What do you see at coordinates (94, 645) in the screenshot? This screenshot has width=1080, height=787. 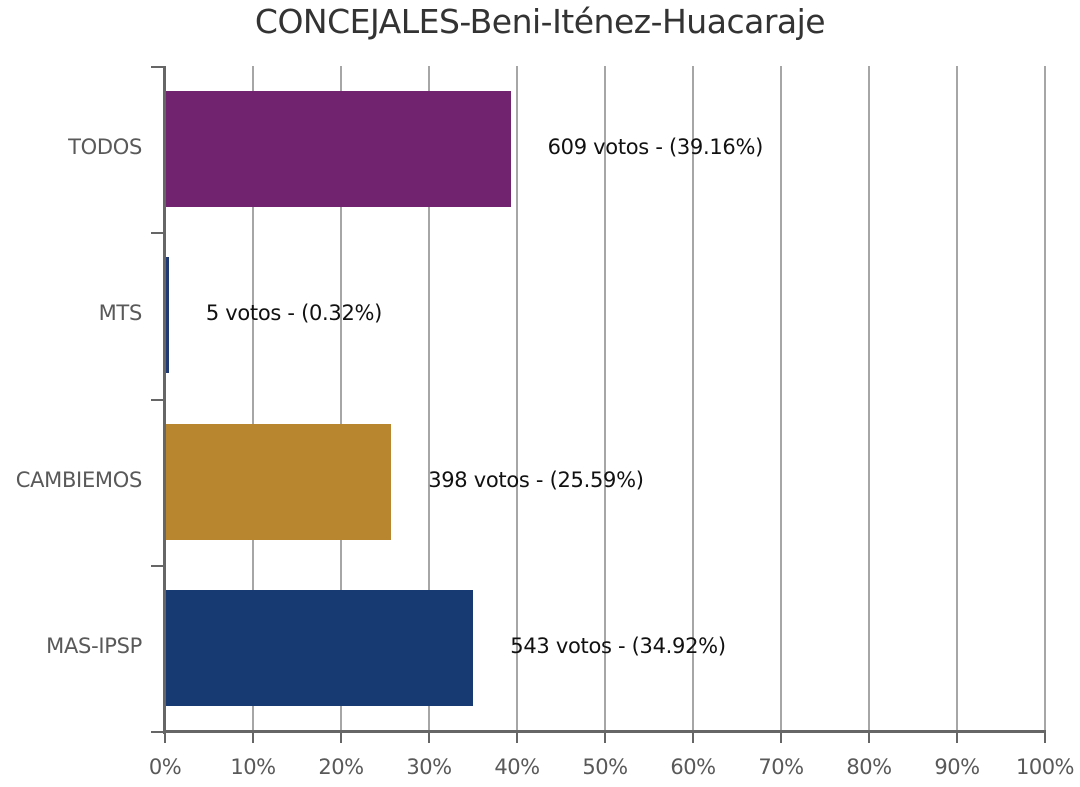 I see `y-category-label: MAS-IPSP` at bounding box center [94, 645].